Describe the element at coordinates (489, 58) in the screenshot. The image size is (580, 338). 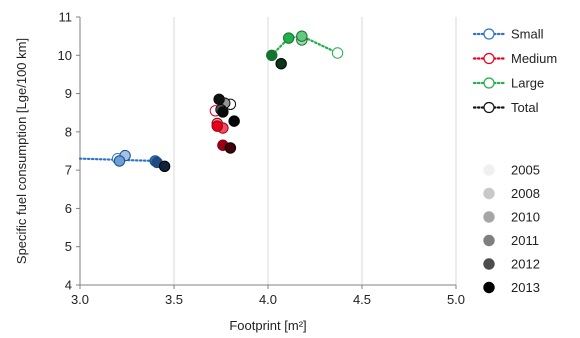
I see `legend-marker-medium` at that location.